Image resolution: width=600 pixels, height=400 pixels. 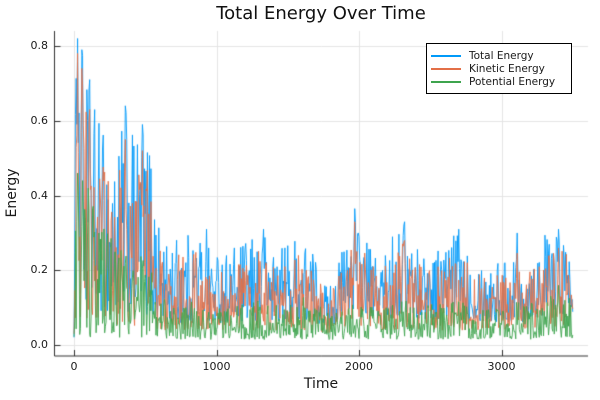 What do you see at coordinates (74, 366) in the screenshot?
I see `x-tick-label: 0` at bounding box center [74, 366].